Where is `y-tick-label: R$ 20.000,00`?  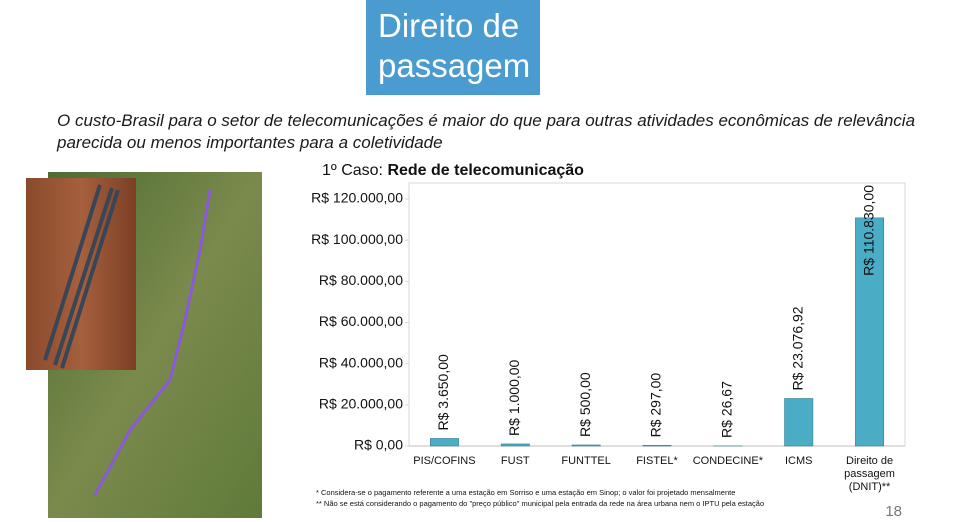
y-tick-label: R$ 20.000,00 is located at coordinates (361, 404).